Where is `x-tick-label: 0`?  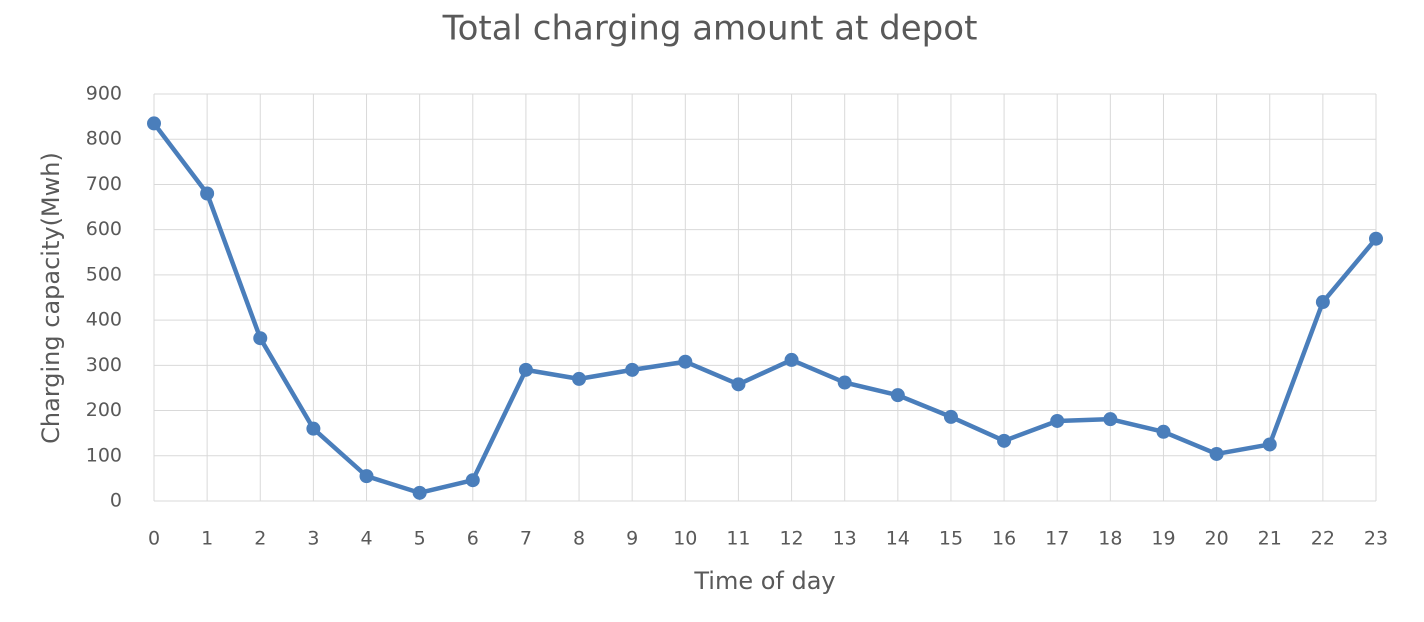
x-tick-label: 0 is located at coordinates (154, 539).